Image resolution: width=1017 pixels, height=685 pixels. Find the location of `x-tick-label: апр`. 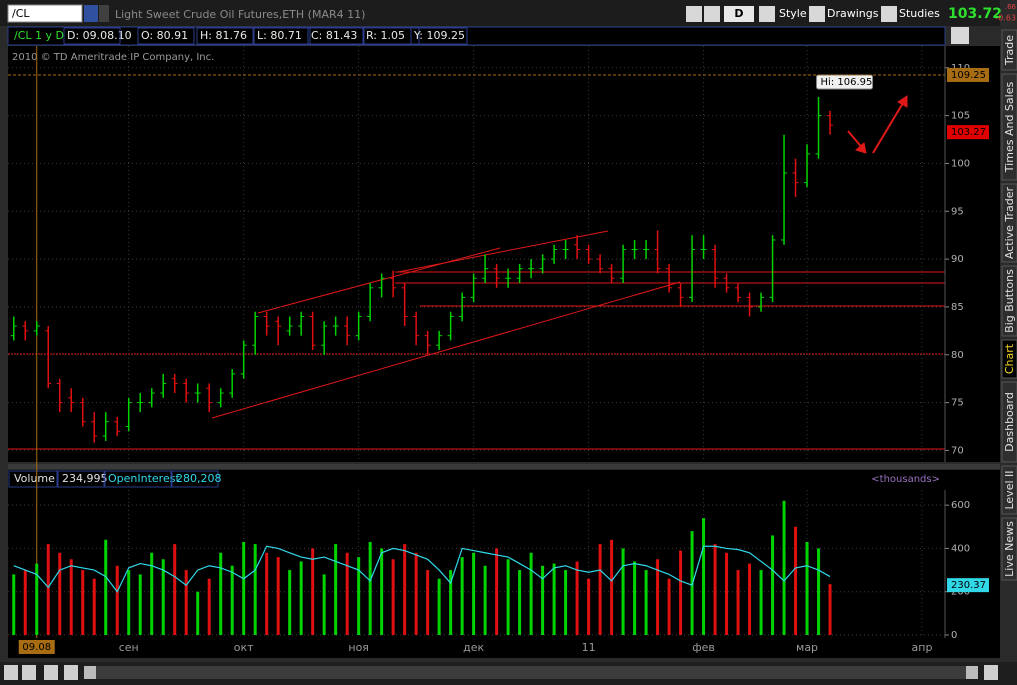

x-tick-label: апр is located at coordinates (922, 647).